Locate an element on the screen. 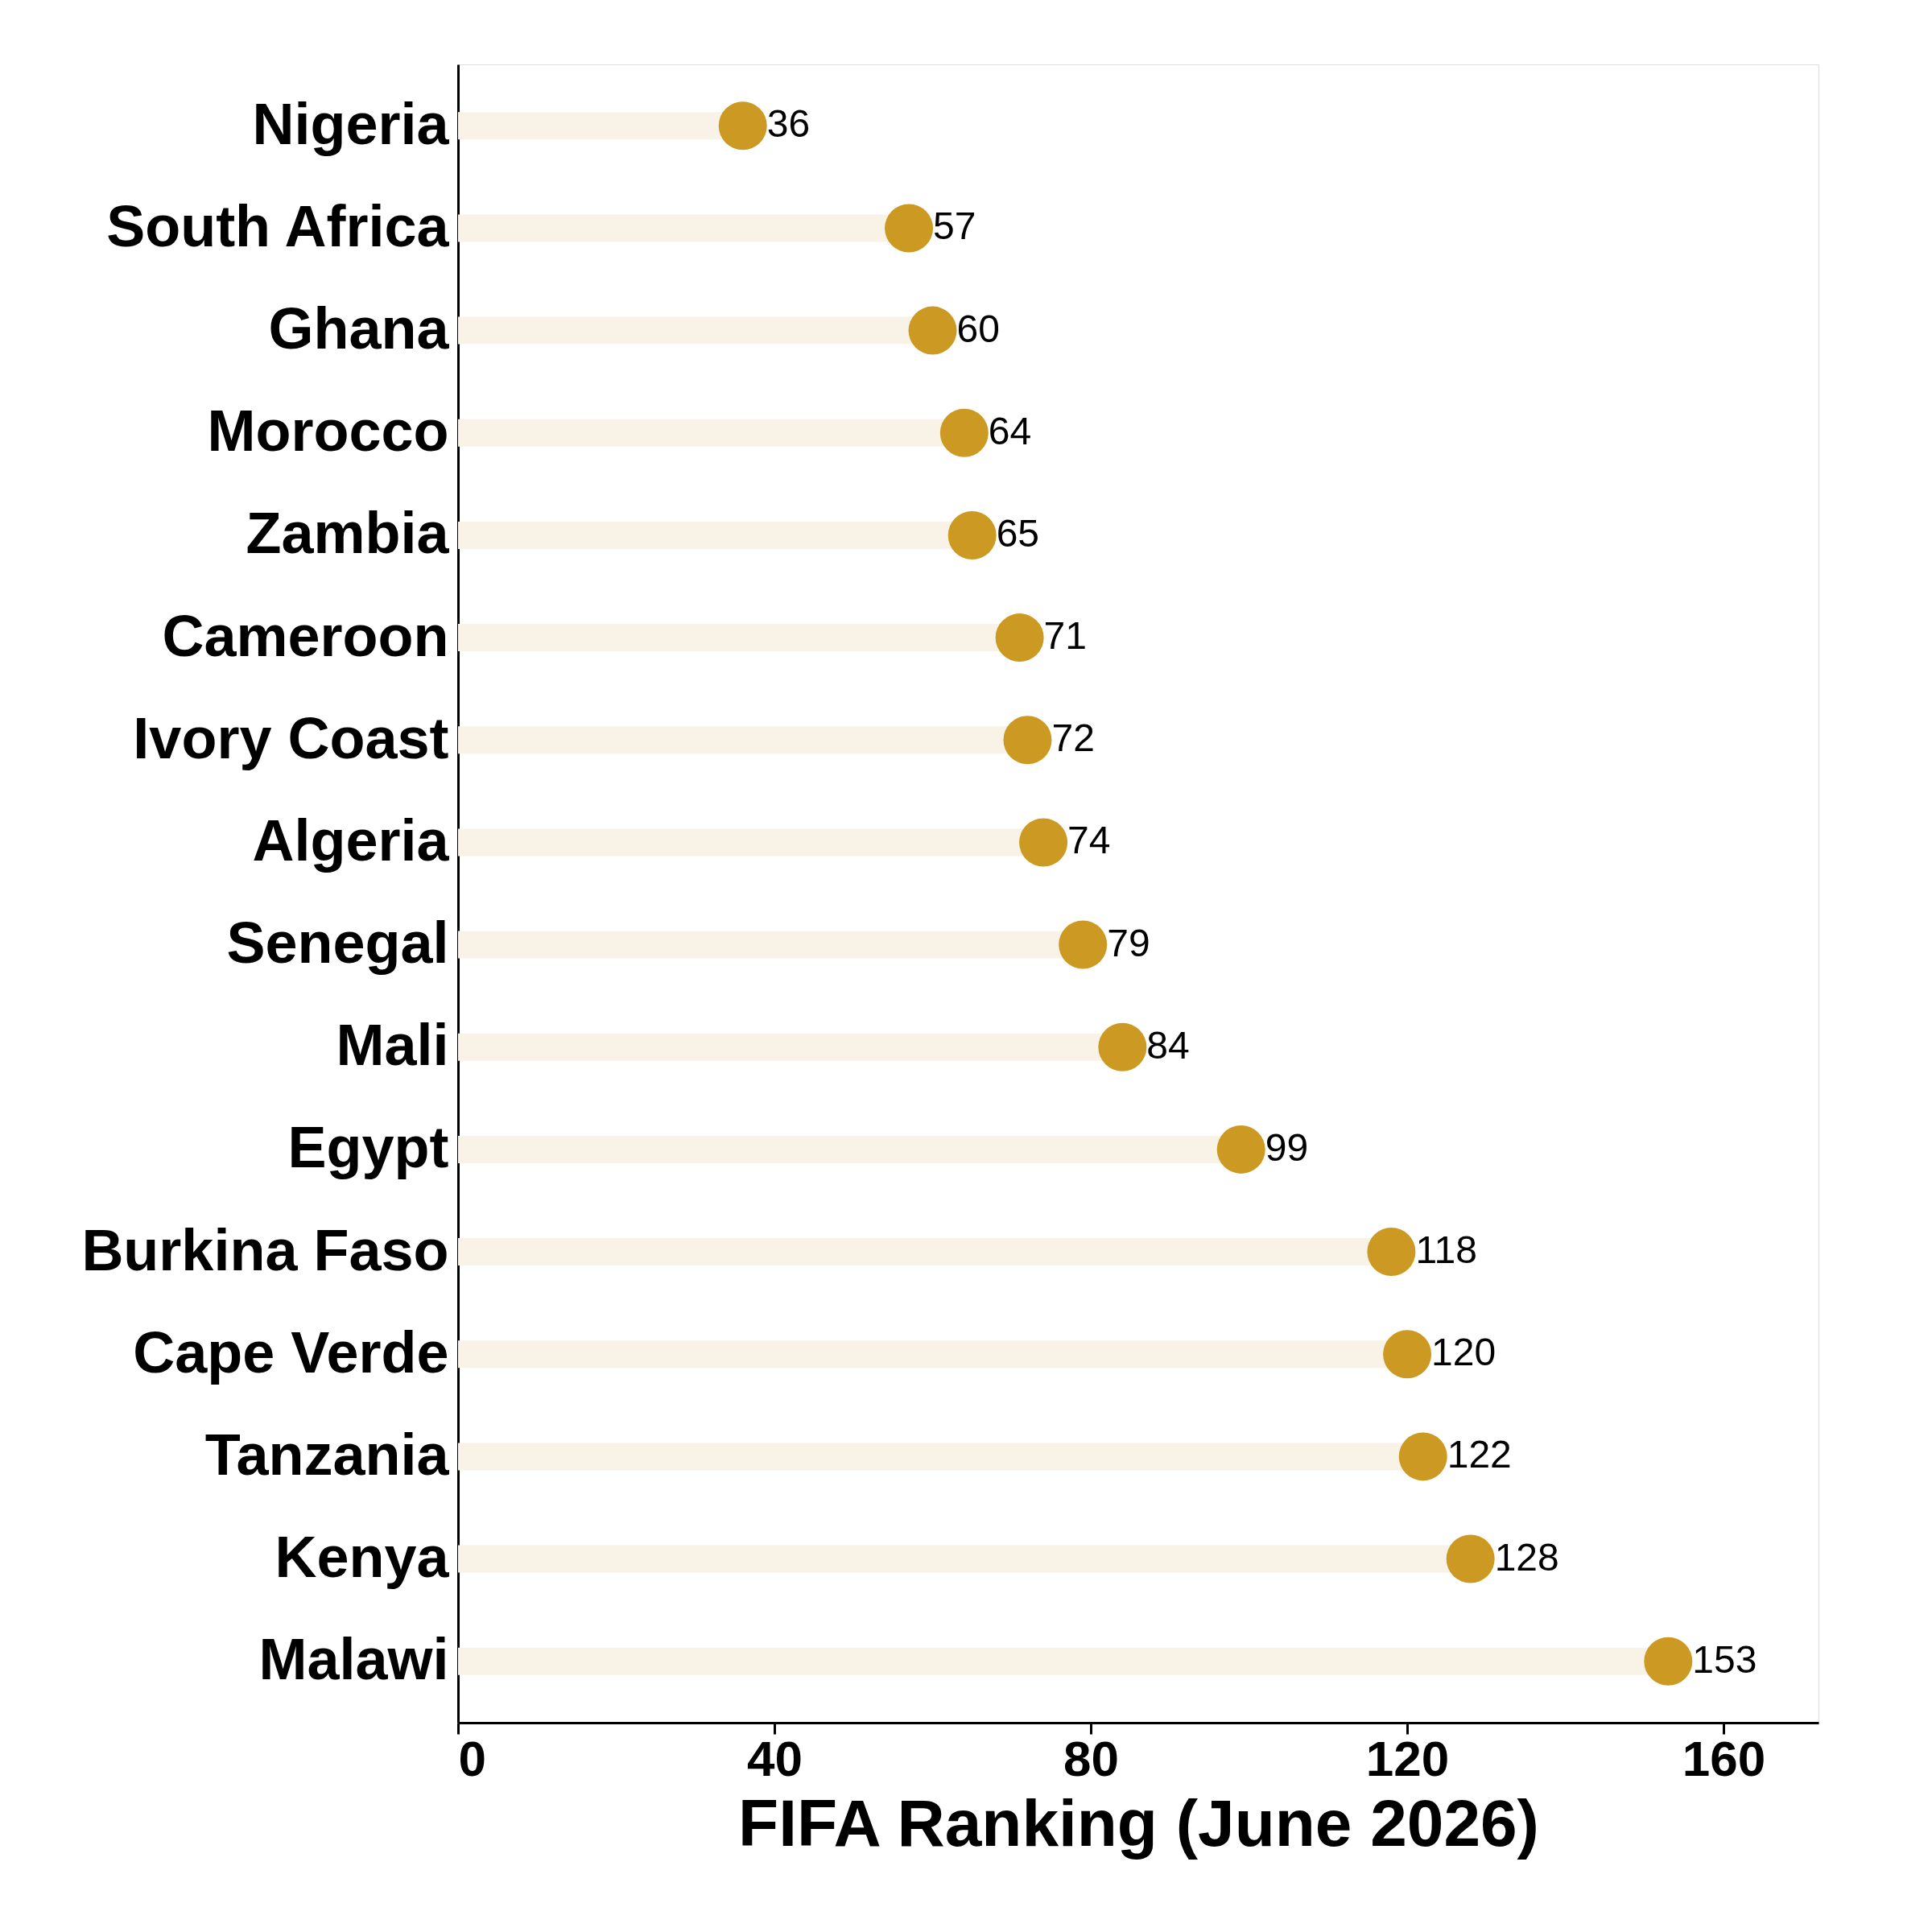 Image resolution: width=1932 pixels, height=1932 pixels. y-tick-label: Kenya is located at coordinates (362, 1557).